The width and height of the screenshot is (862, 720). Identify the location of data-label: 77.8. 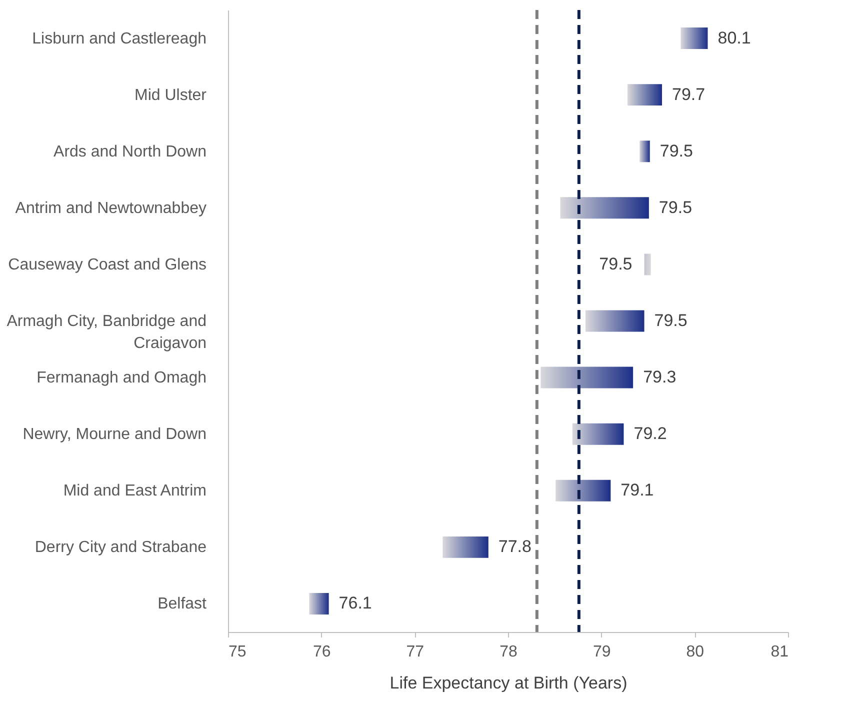
(515, 546).